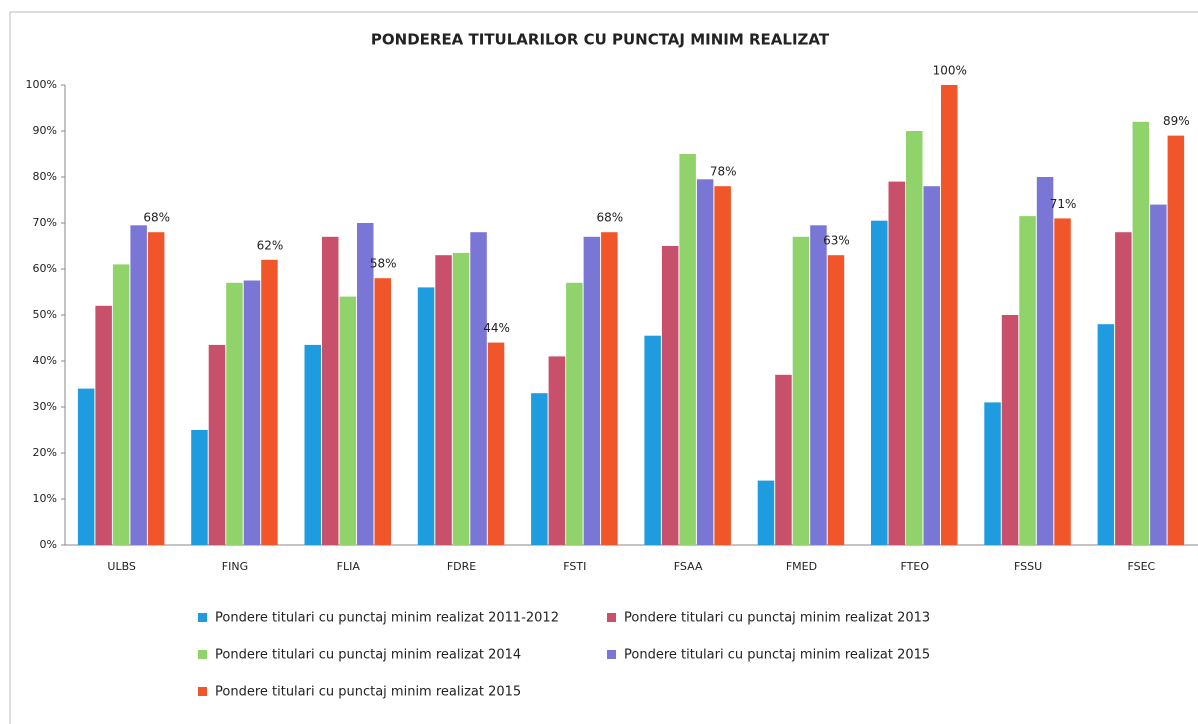 This screenshot has width=1198, height=724. What do you see at coordinates (801, 566) in the screenshot?
I see `x-tick-label: FMED` at bounding box center [801, 566].